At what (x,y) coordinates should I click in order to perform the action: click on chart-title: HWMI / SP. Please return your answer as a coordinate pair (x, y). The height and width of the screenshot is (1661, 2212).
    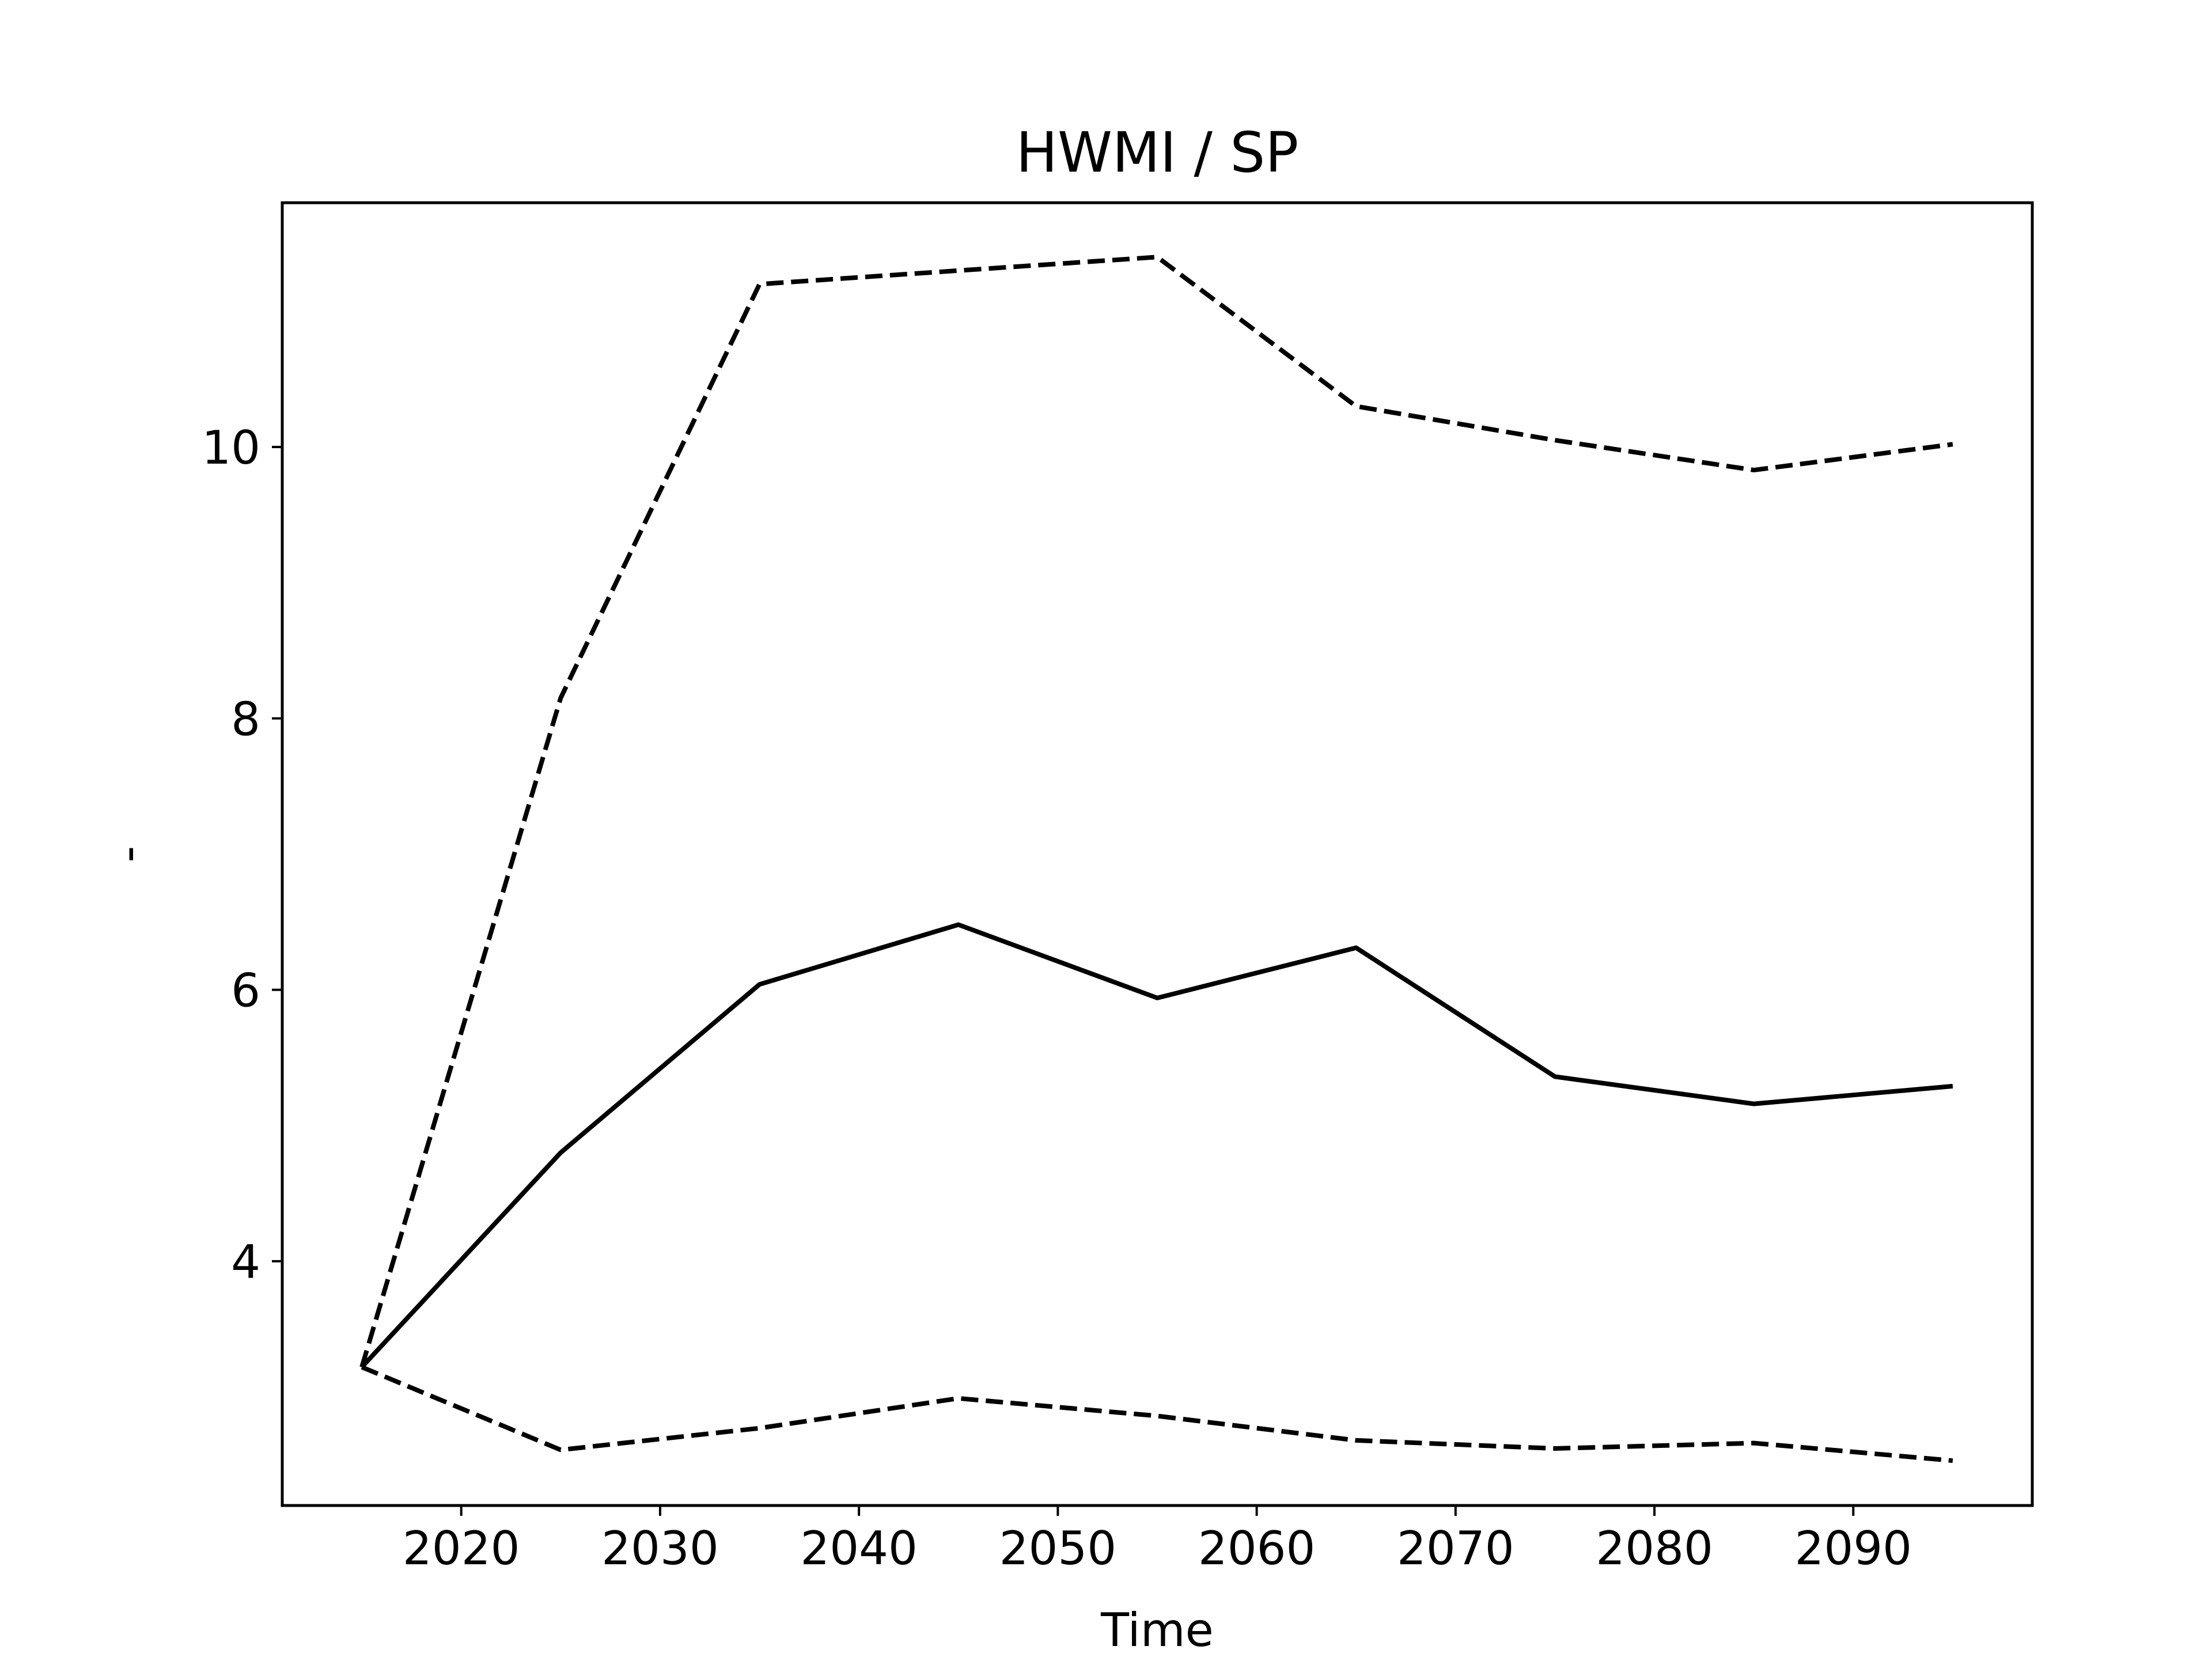
    Looking at the image, I should click on (1157, 152).